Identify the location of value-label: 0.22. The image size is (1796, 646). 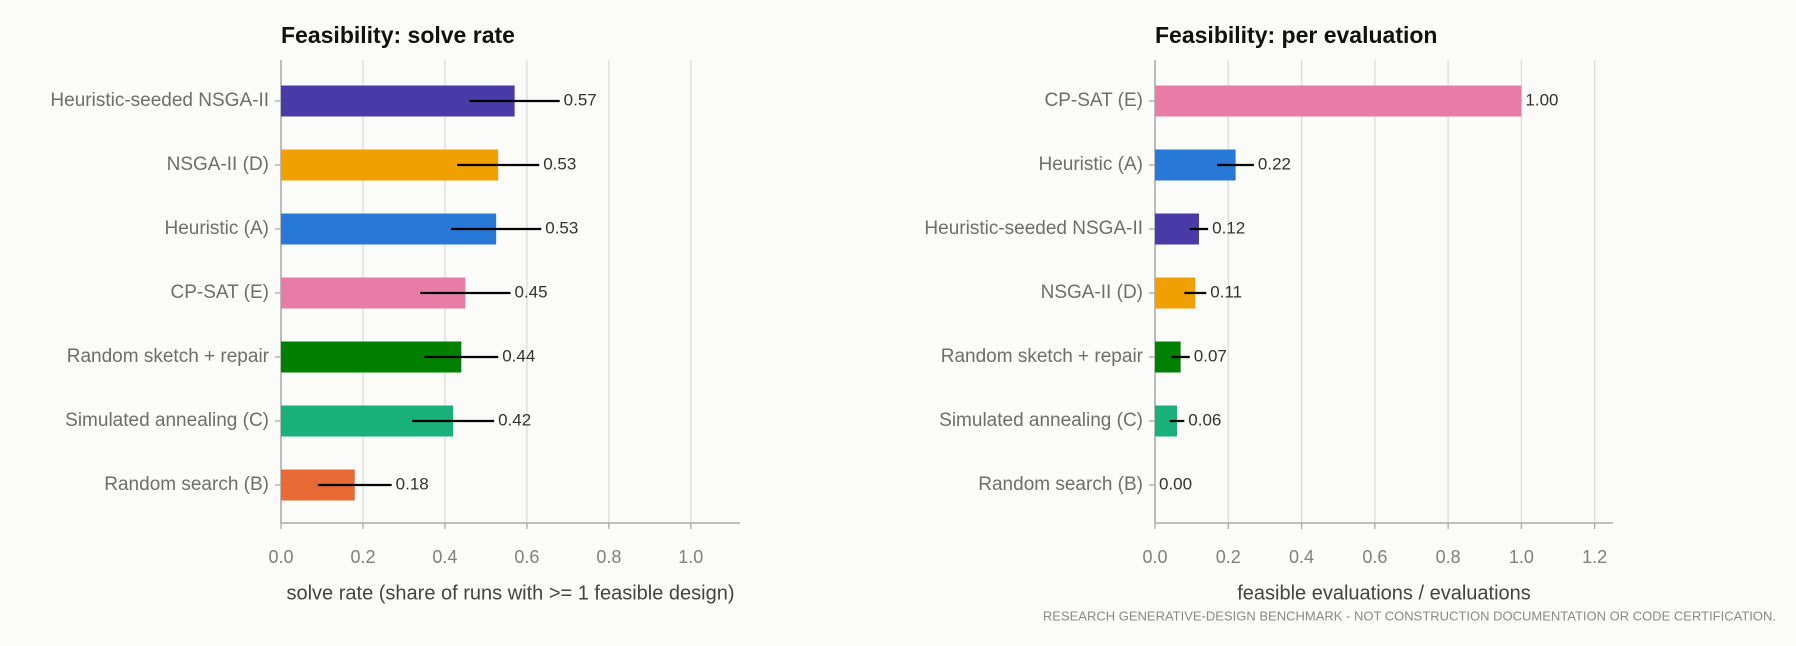
(1274, 163).